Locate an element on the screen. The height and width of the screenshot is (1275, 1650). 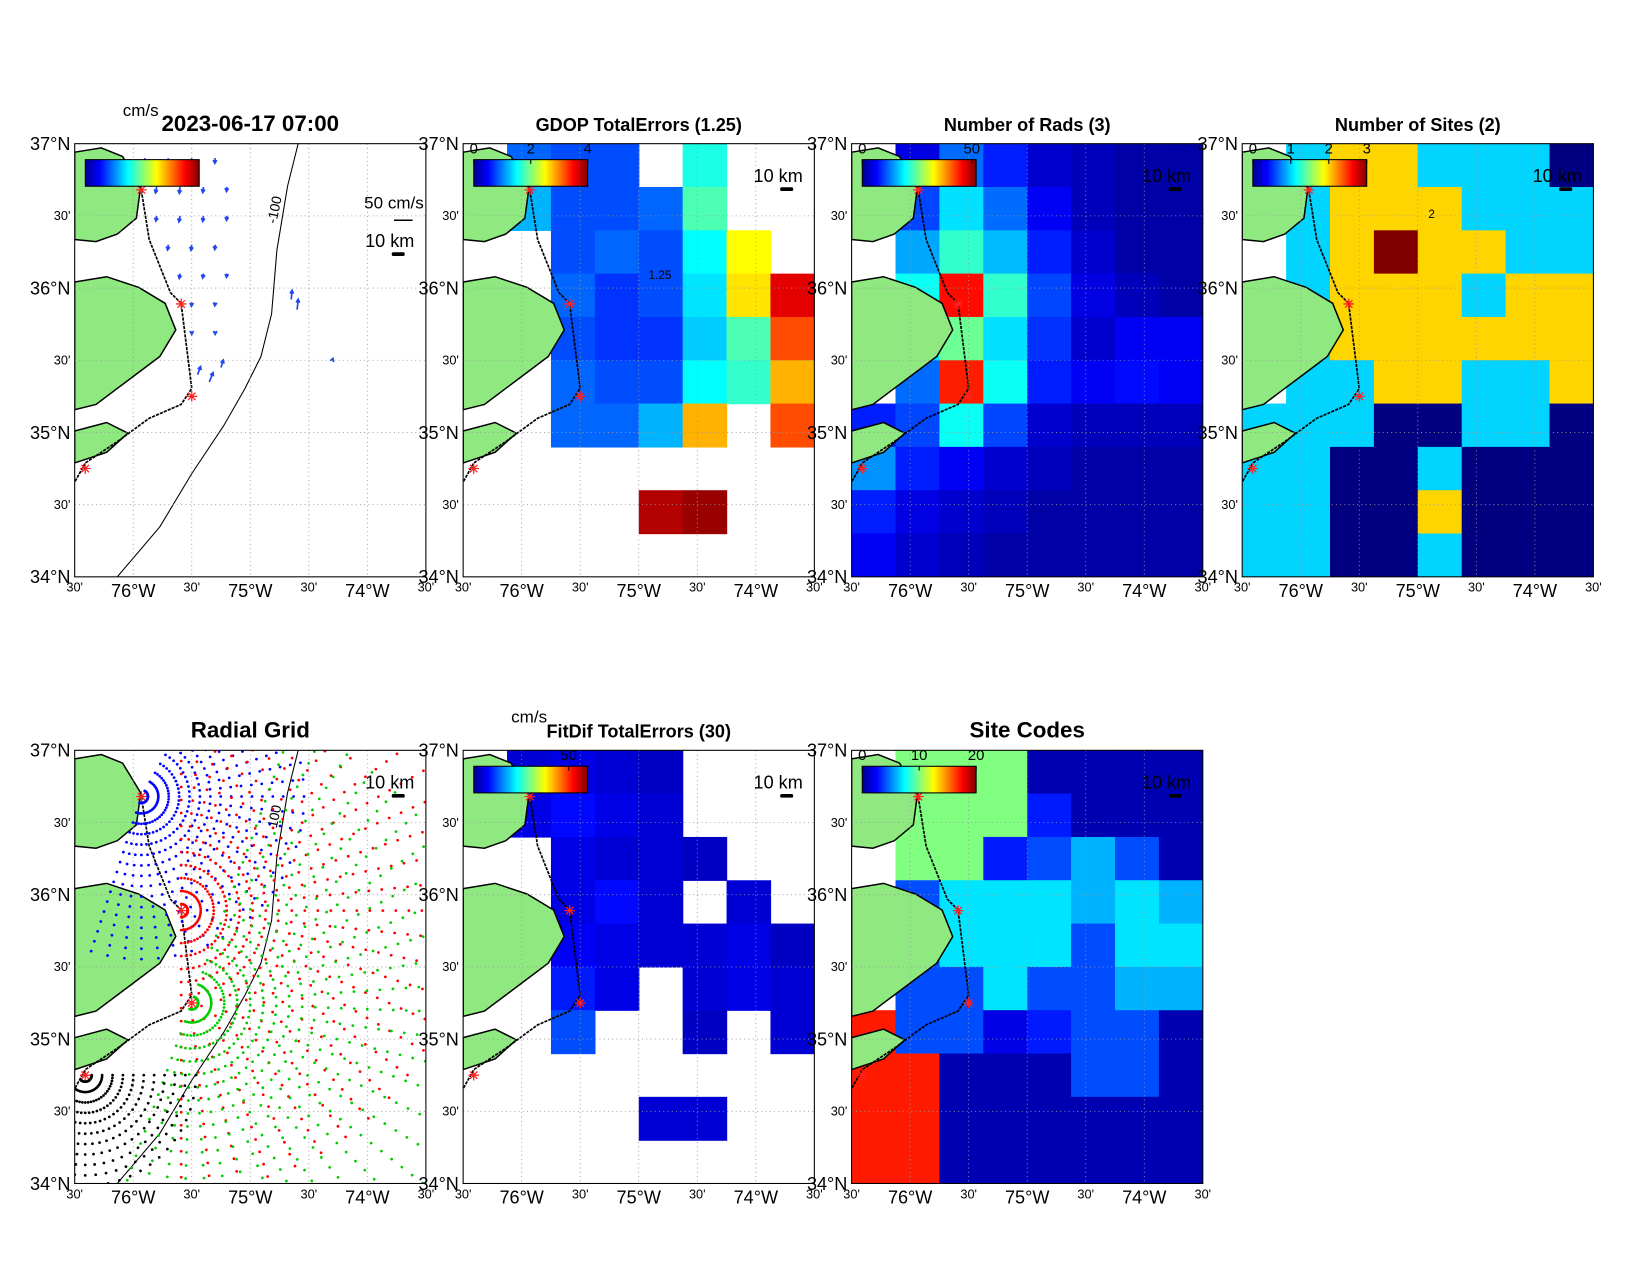
map-frame is located at coordinates (1027, 360).